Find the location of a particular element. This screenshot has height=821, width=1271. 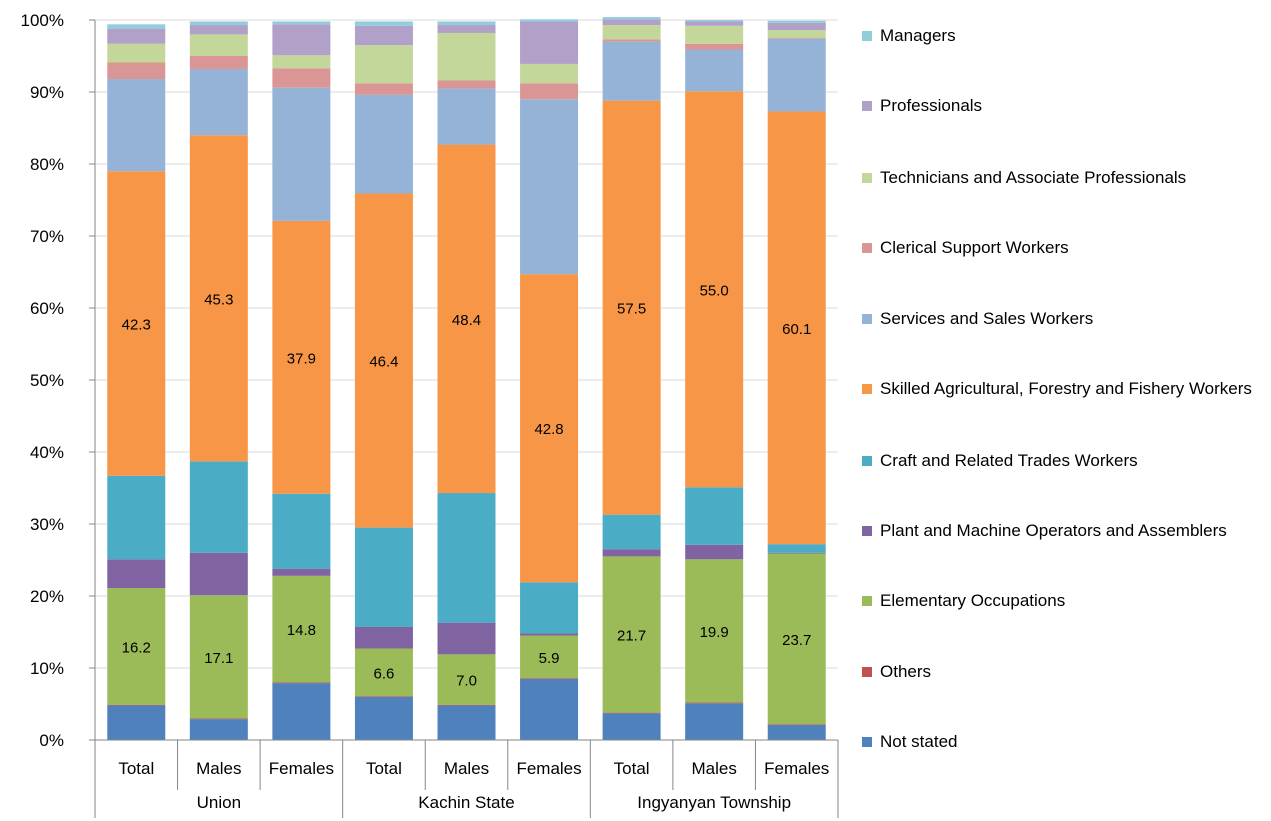

y-tick-label: 50% is located at coordinates (47, 380).